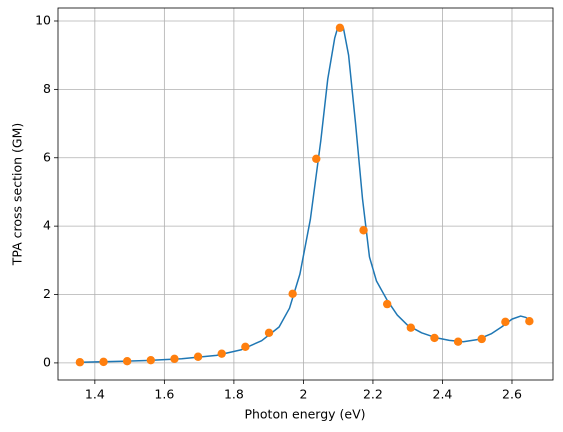 The height and width of the screenshot is (432, 563). Describe the element at coordinates (164, 394) in the screenshot. I see `x-tick-label: 1.6` at that location.